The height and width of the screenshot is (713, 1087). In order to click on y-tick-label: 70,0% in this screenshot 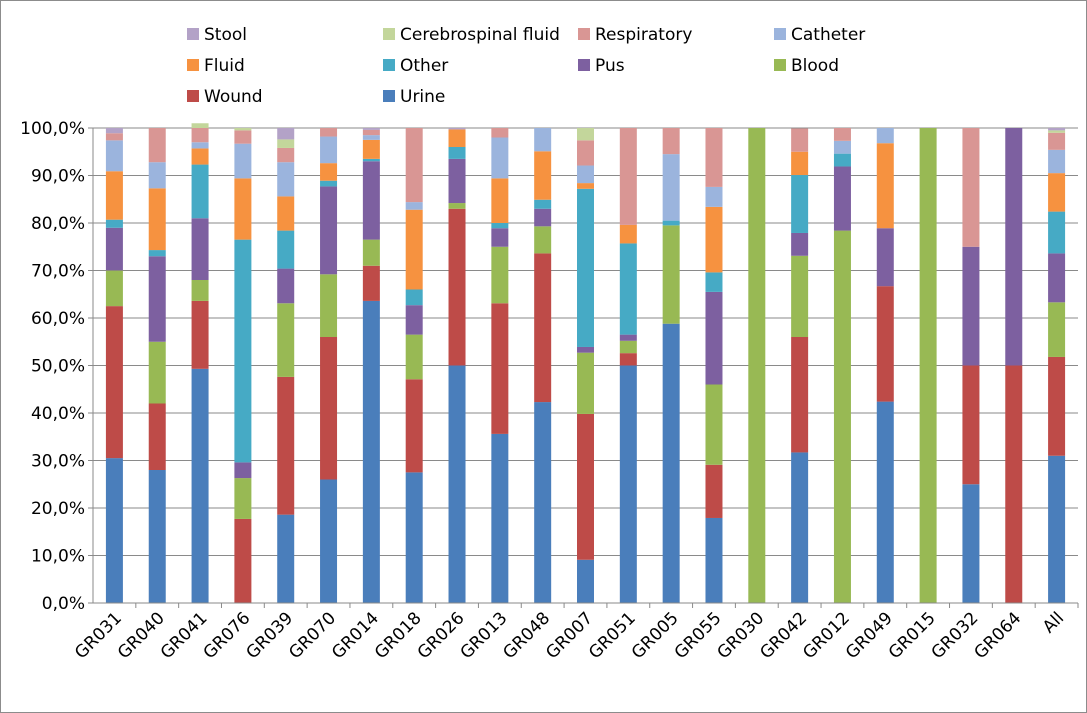, I will do `click(58, 272)`.